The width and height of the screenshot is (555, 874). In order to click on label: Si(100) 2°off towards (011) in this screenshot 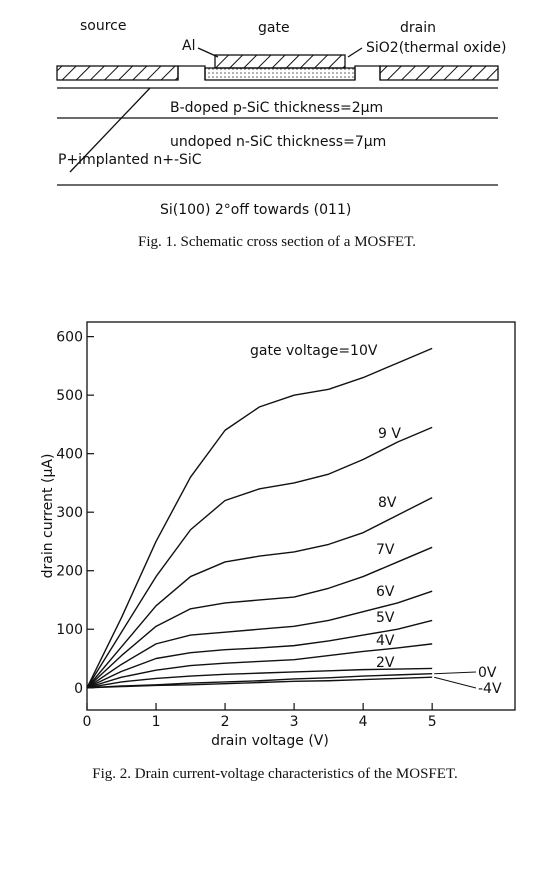, I will do `click(255, 210)`.